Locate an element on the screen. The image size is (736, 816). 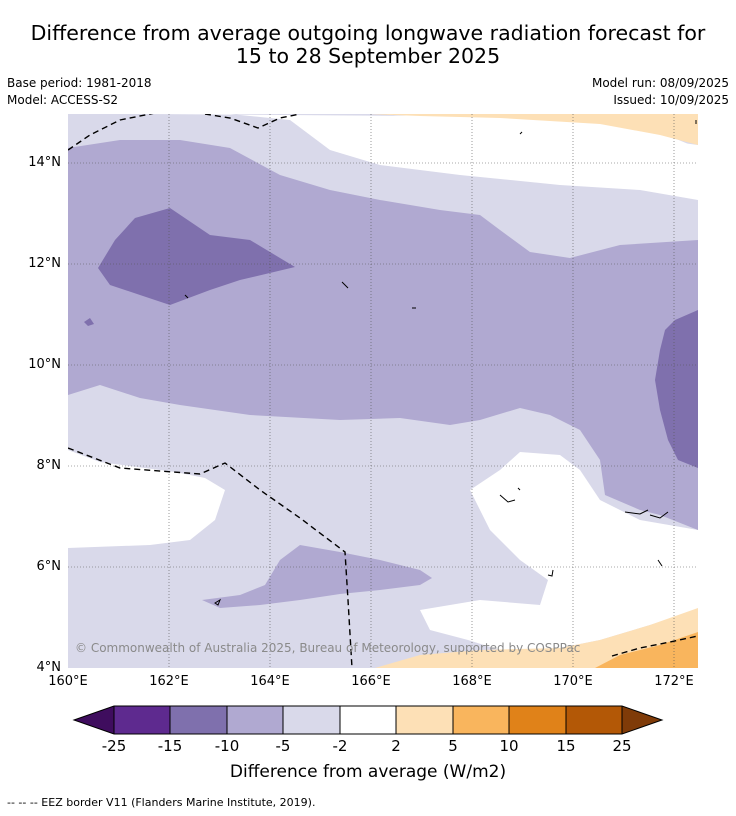
lat-label-10n: 10°N is located at coordinates (44, 364).